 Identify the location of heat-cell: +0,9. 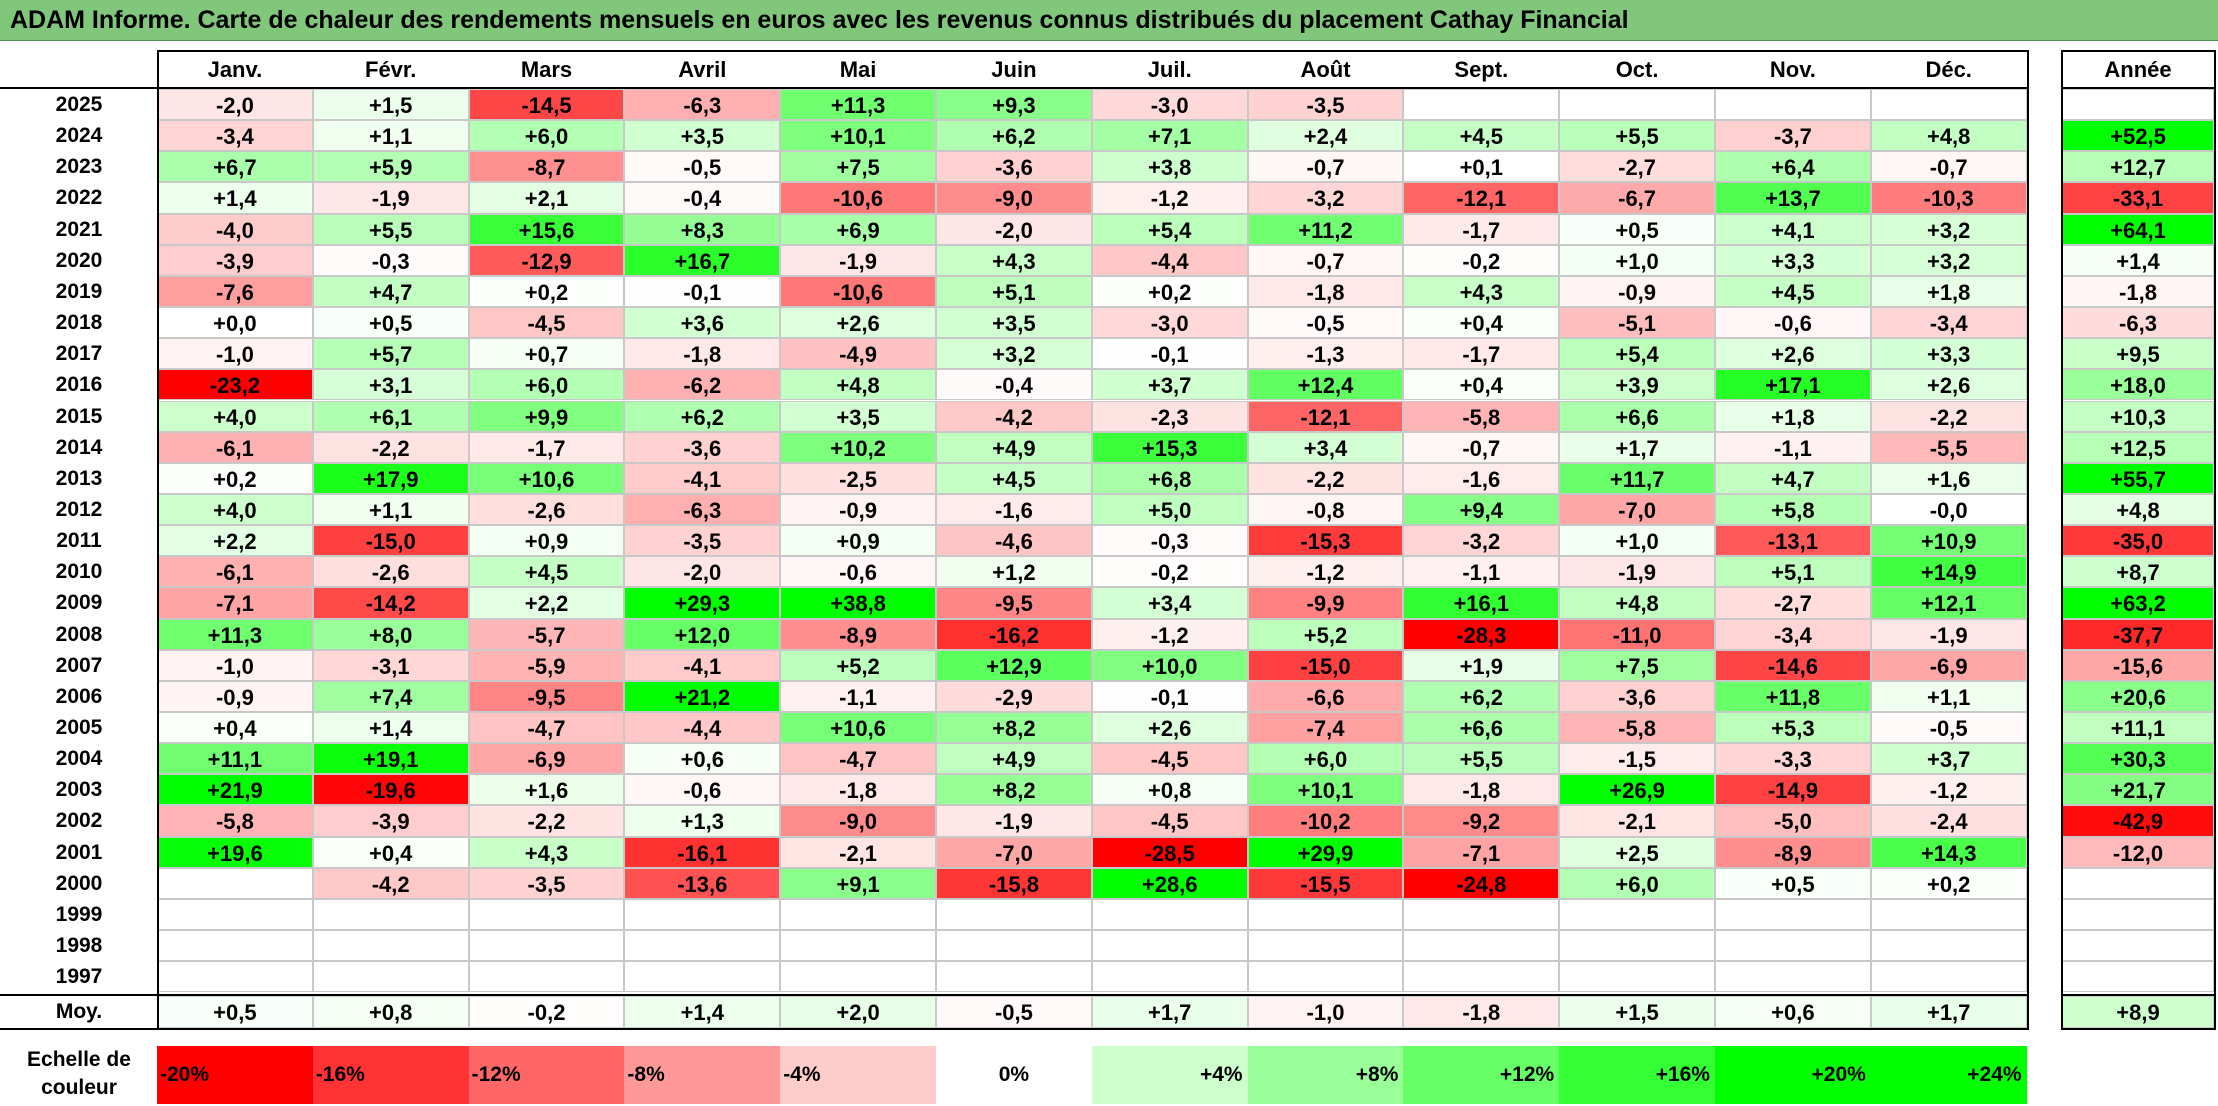
(858, 541).